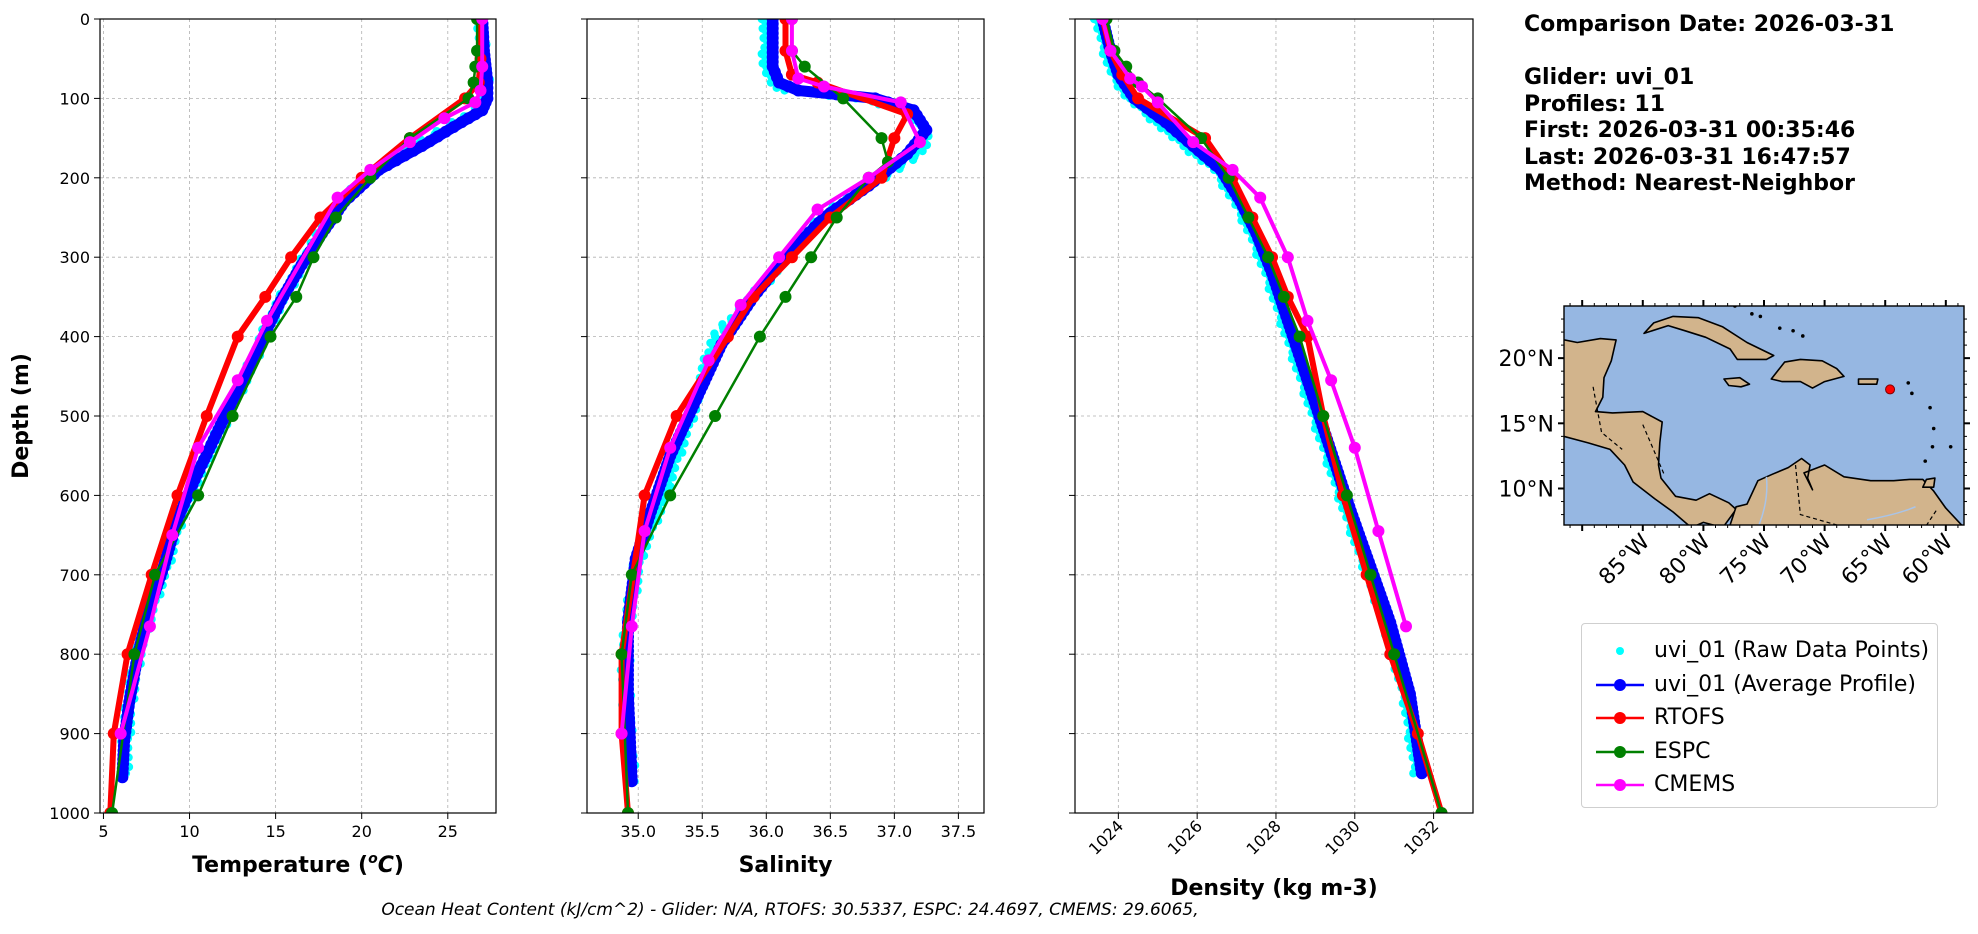  What do you see at coordinates (1929, 482) in the screenshot?
I see `trinidad-island` at bounding box center [1929, 482].